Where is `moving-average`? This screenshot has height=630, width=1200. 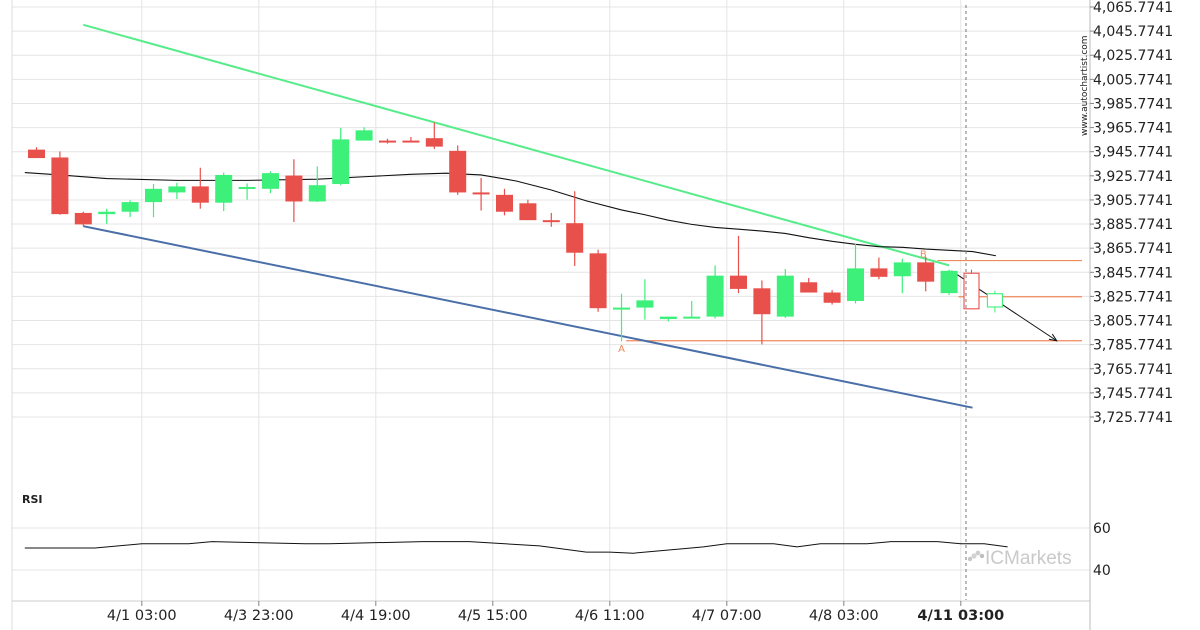 moving-average is located at coordinates (510, 214).